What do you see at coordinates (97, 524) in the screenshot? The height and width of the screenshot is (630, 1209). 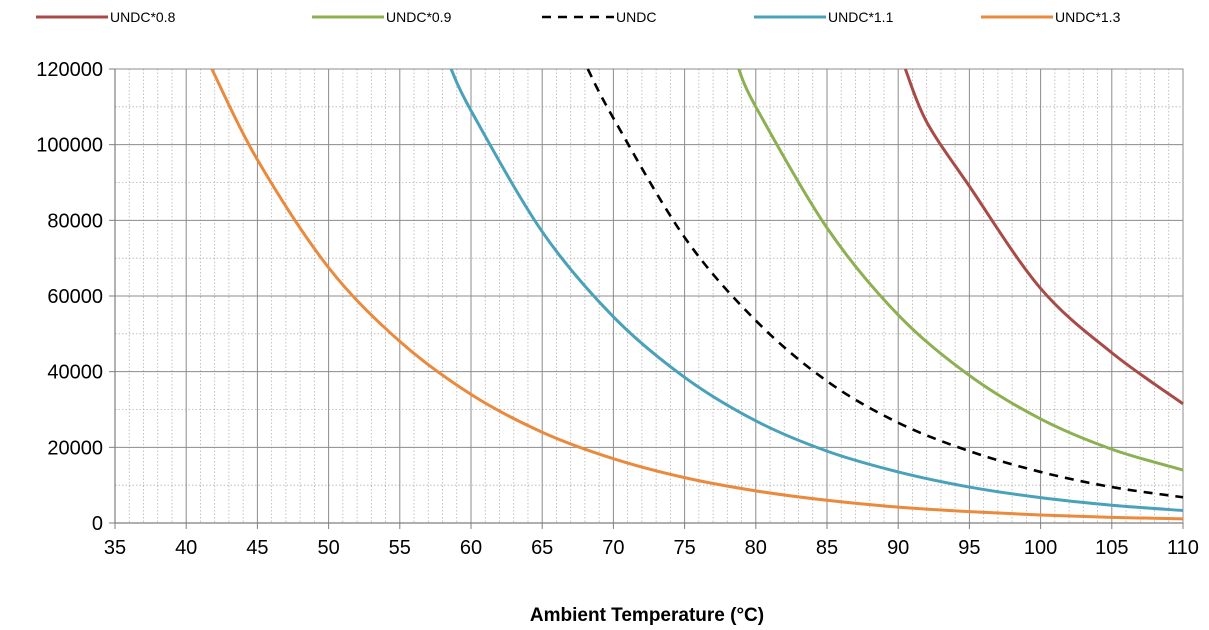 I see `y-tick-label: 0` at bounding box center [97, 524].